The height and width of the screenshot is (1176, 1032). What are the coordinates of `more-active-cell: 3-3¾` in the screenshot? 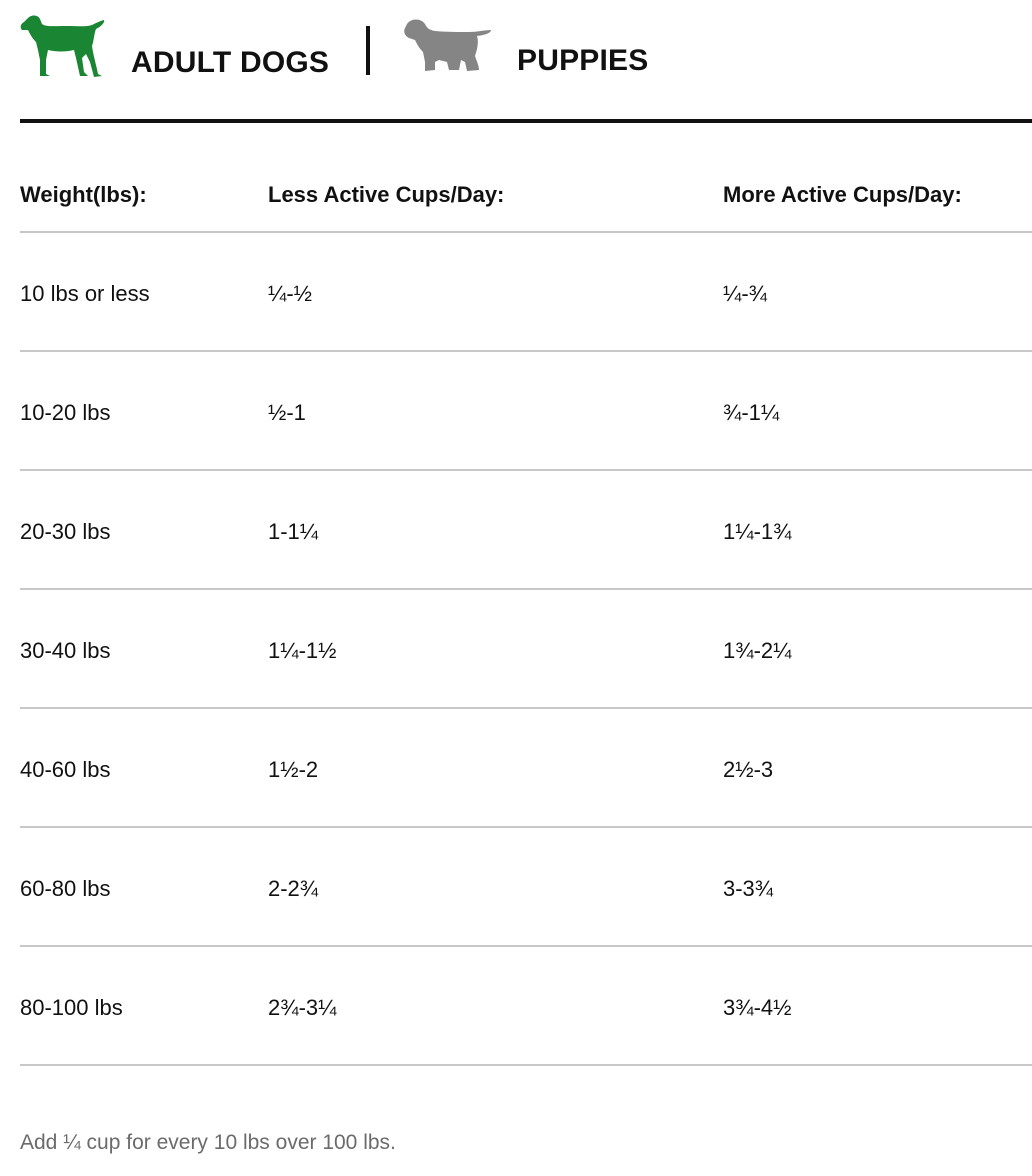 It's located at (748, 888).